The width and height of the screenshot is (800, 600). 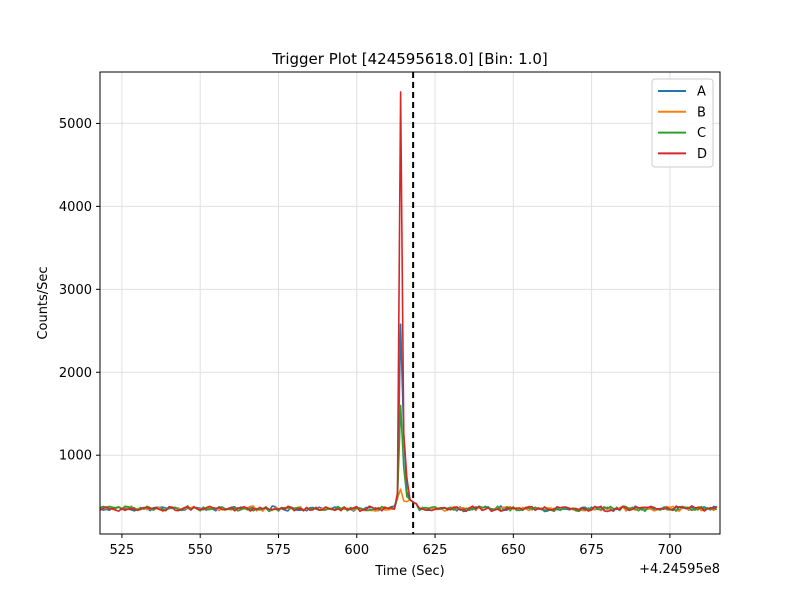 I want to click on y-tick-label: 4000, so click(x=75, y=207).